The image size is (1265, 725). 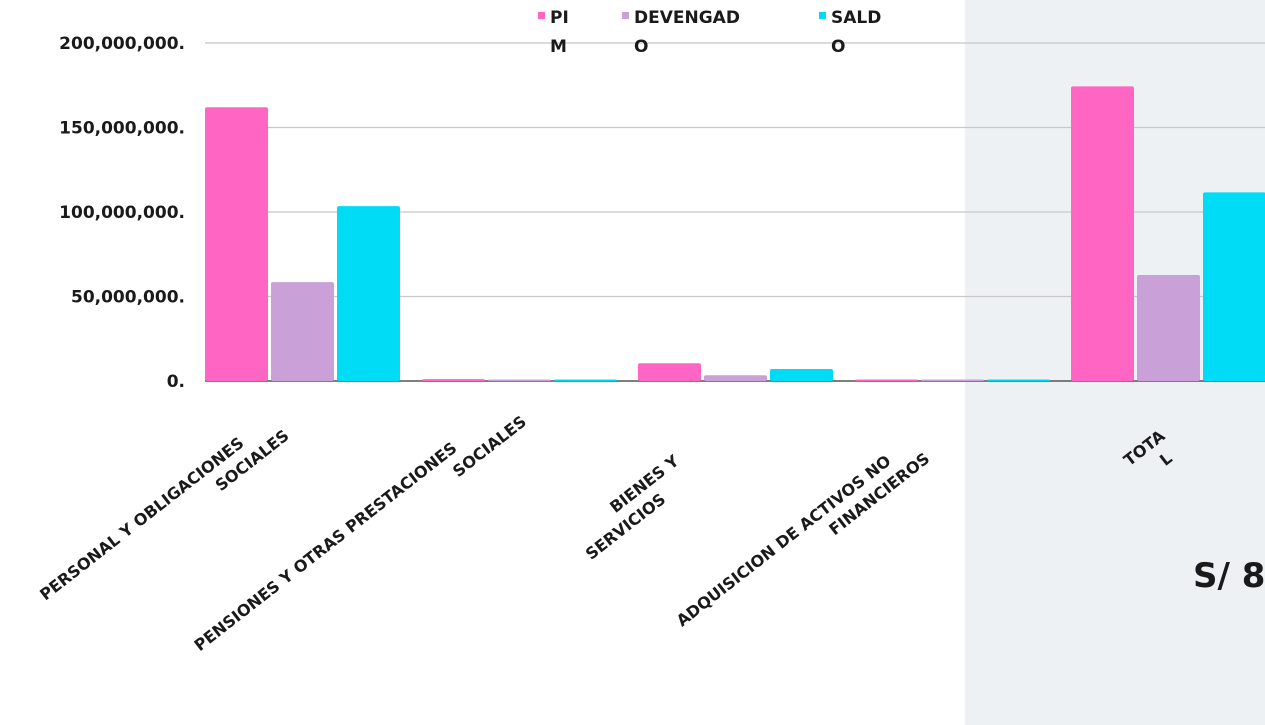 I want to click on category-label-line: ADQUISICION DE ACTIVOS NO, so click(x=784, y=540).